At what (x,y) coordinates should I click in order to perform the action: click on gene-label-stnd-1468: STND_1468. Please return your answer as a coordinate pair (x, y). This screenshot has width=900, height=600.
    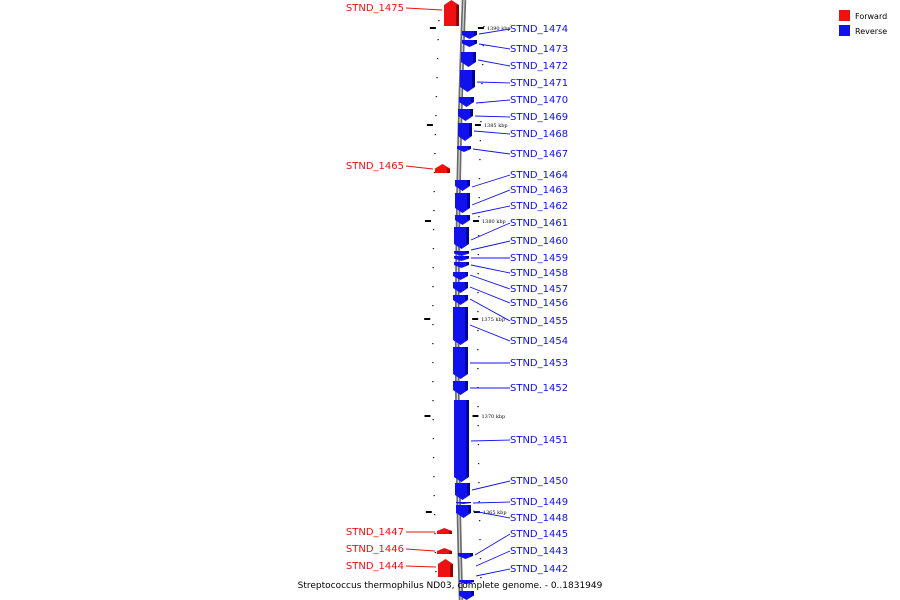
    Looking at the image, I should click on (539, 134).